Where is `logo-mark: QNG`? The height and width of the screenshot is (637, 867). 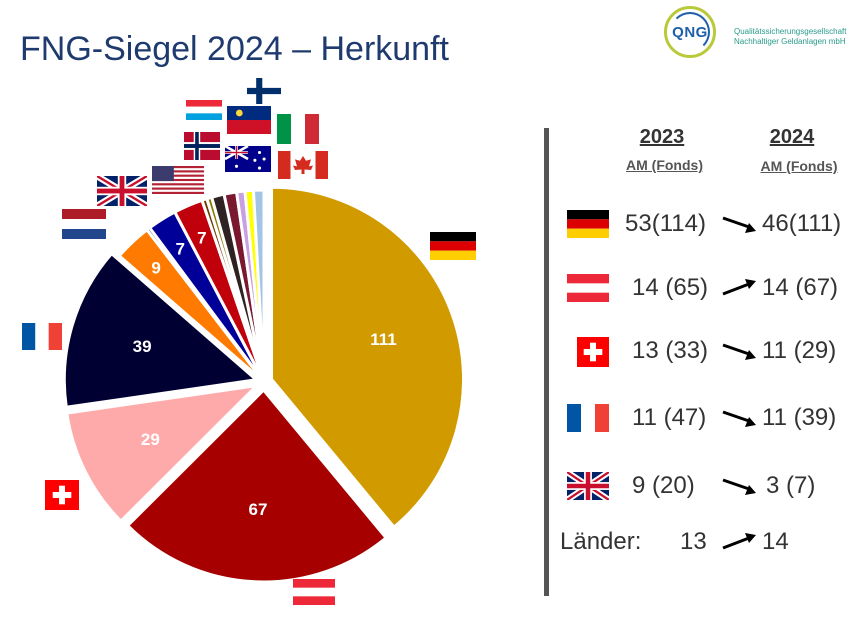
logo-mark: QNG is located at coordinates (690, 32).